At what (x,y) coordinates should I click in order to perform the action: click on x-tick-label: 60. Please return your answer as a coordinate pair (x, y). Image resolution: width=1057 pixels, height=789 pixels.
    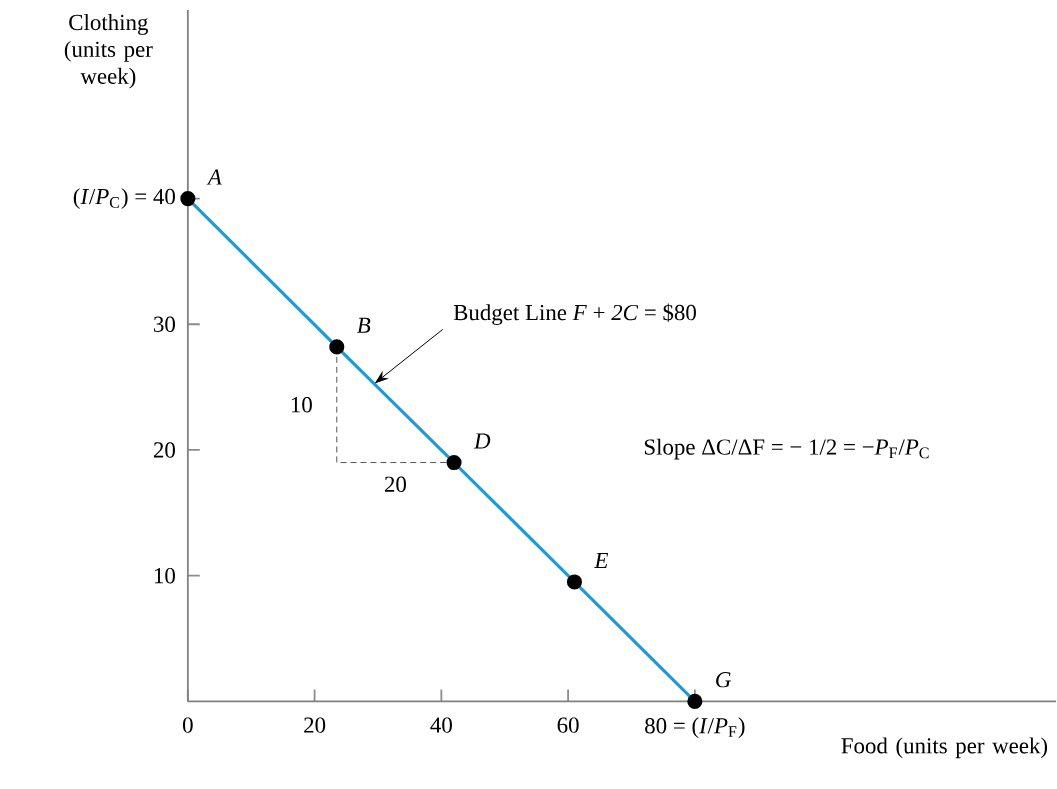
    Looking at the image, I should click on (568, 725).